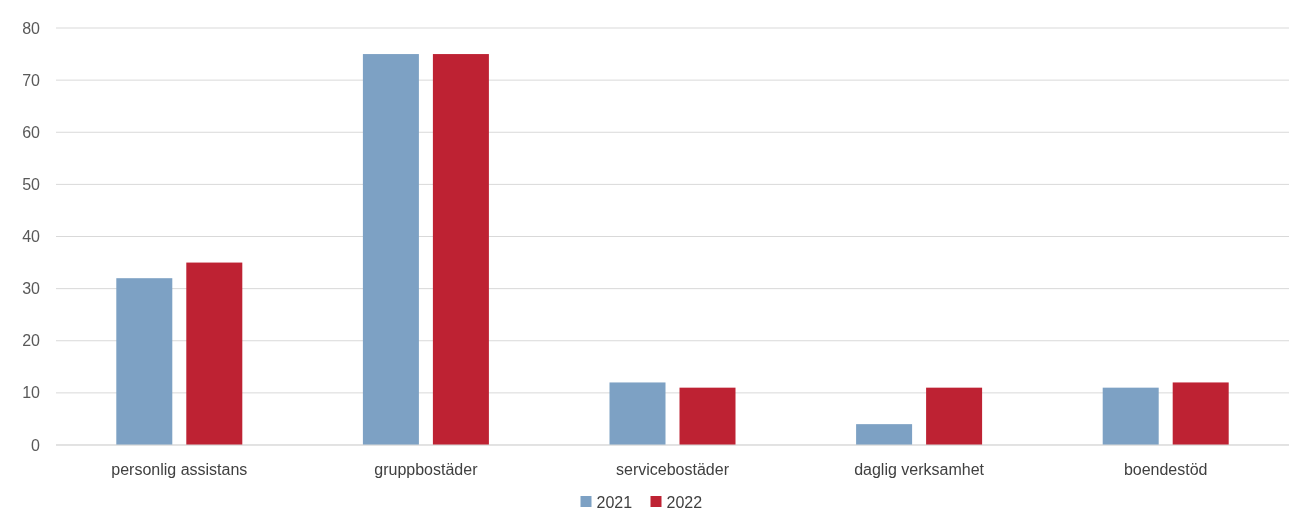 Image resolution: width=1301 pixels, height=520 pixels. What do you see at coordinates (31, 132) in the screenshot?
I see `y-tick-label: 60` at bounding box center [31, 132].